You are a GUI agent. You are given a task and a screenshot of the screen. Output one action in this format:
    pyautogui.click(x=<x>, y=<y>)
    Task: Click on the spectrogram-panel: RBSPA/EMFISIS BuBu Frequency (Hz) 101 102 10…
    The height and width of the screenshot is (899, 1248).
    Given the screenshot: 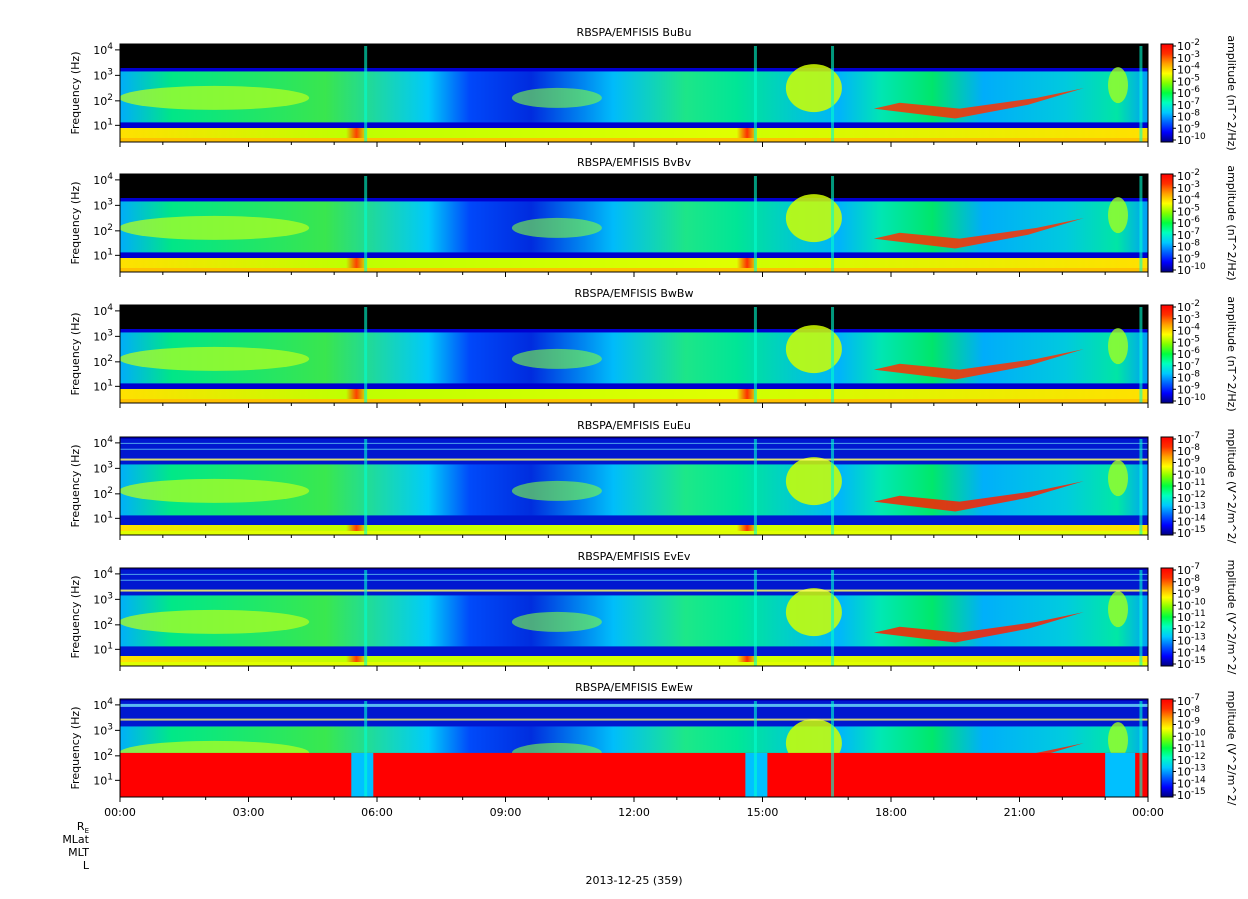 What is the action you would take?
    pyautogui.click(x=653, y=88)
    